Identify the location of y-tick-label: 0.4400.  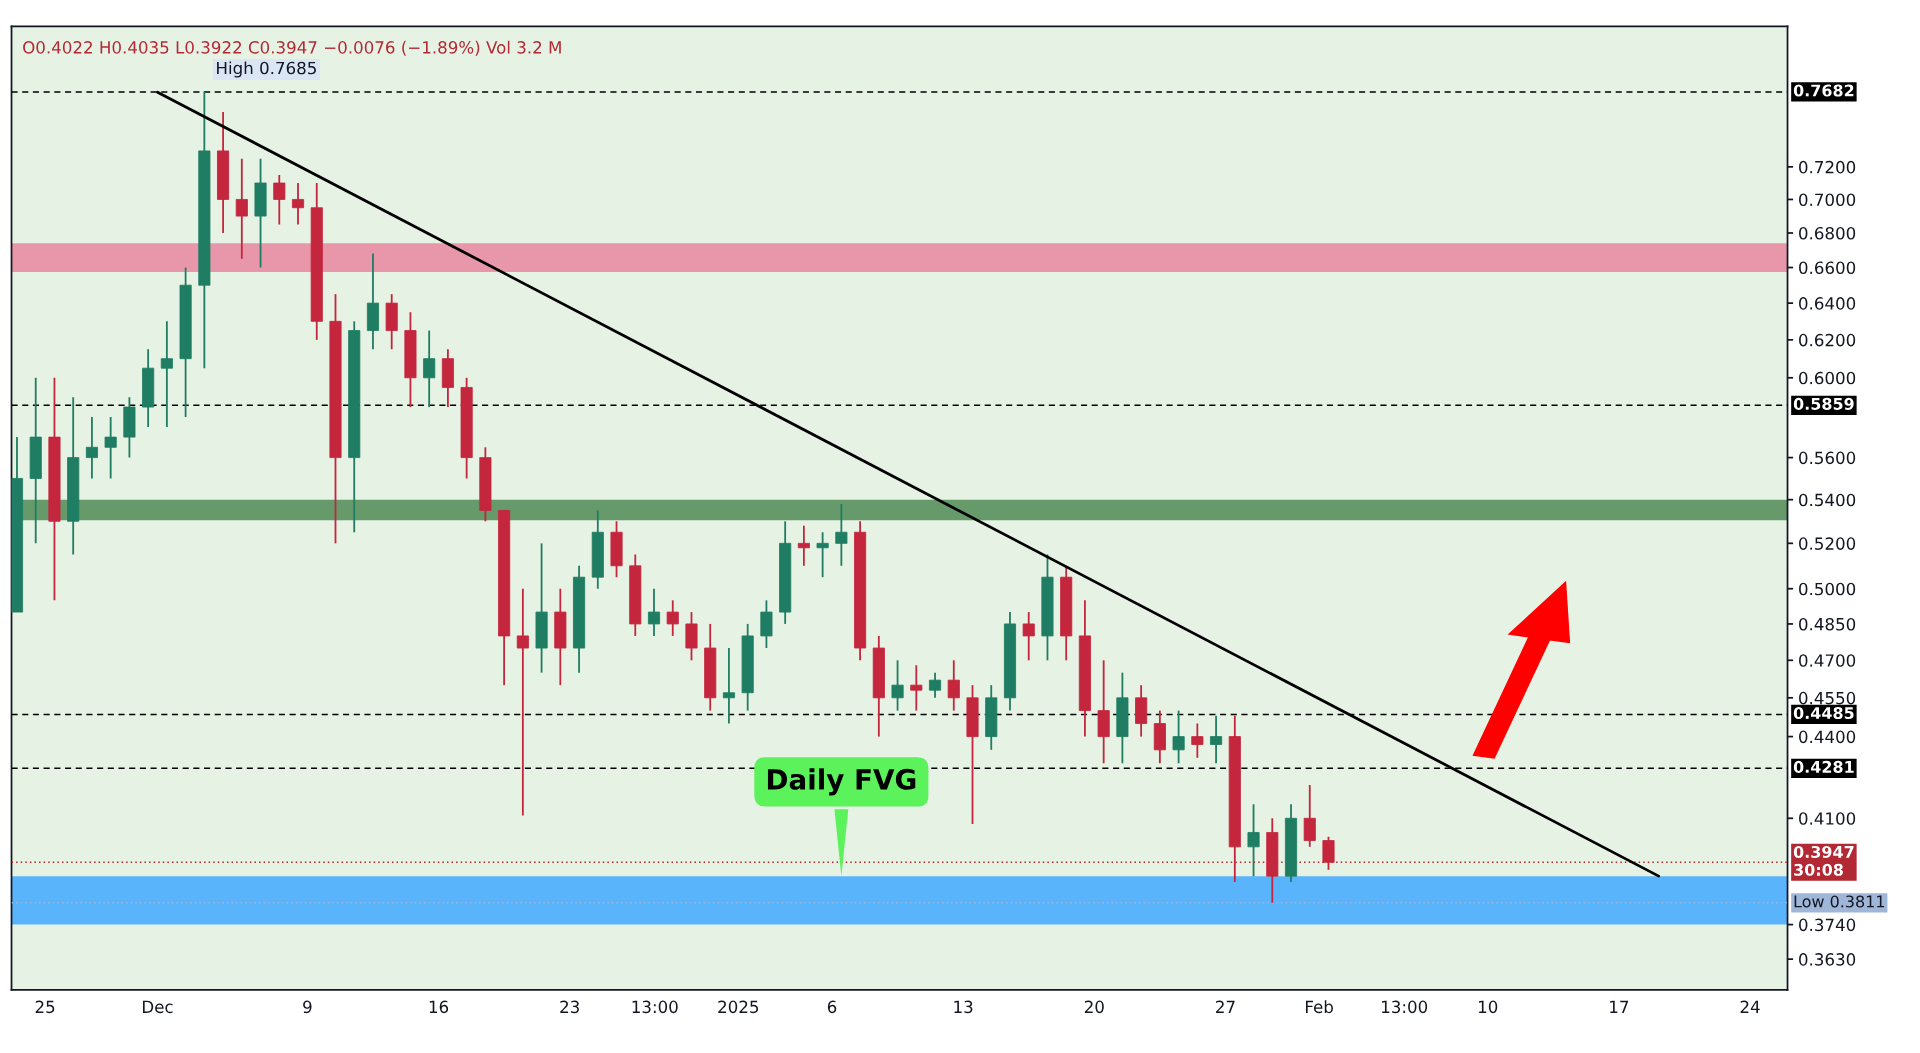
(1827, 737).